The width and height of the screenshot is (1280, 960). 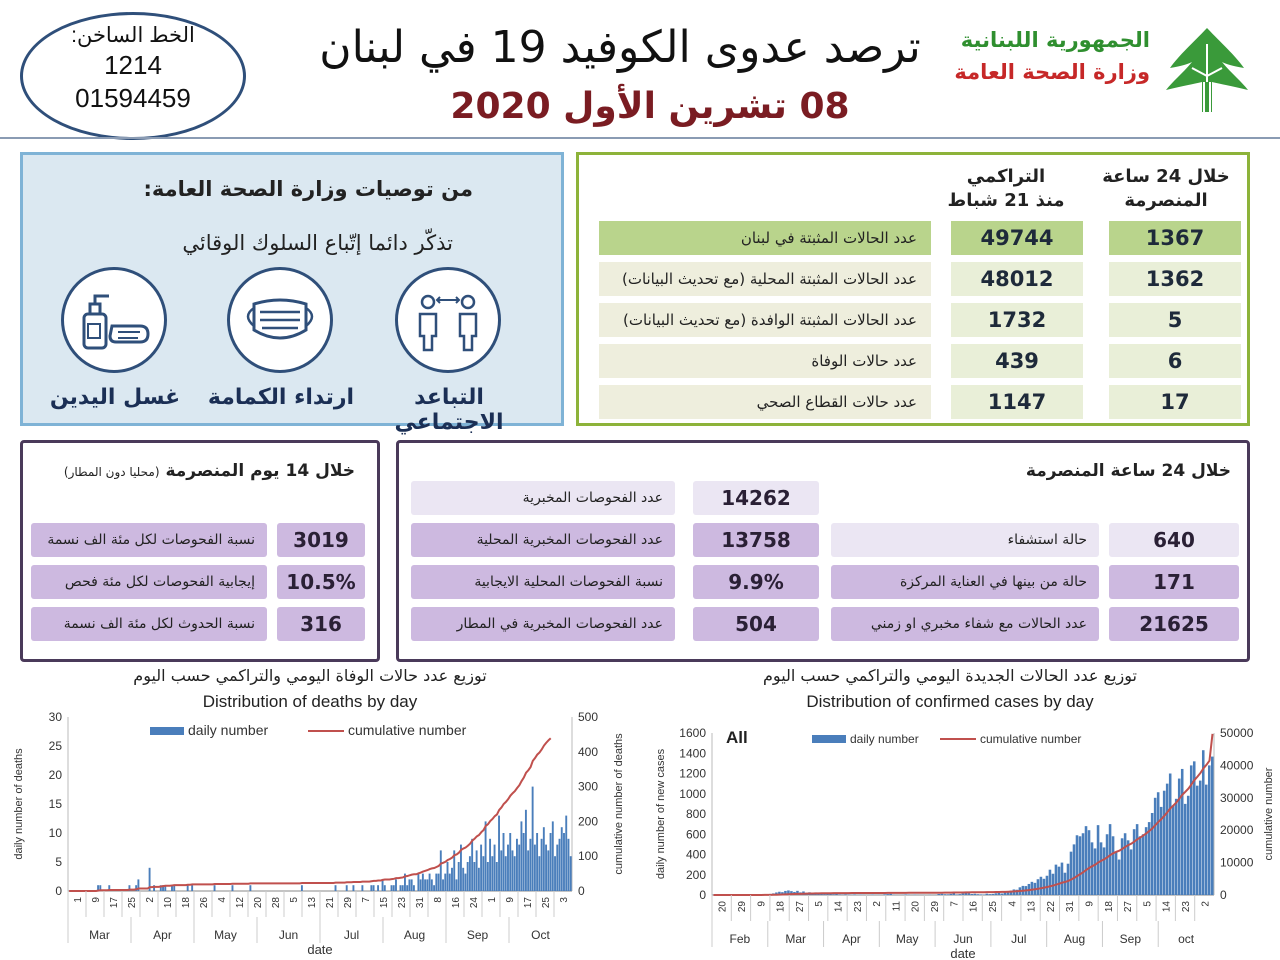 What do you see at coordinates (696, 855) in the screenshot?
I see `y-tick-label: 400` at bounding box center [696, 855].